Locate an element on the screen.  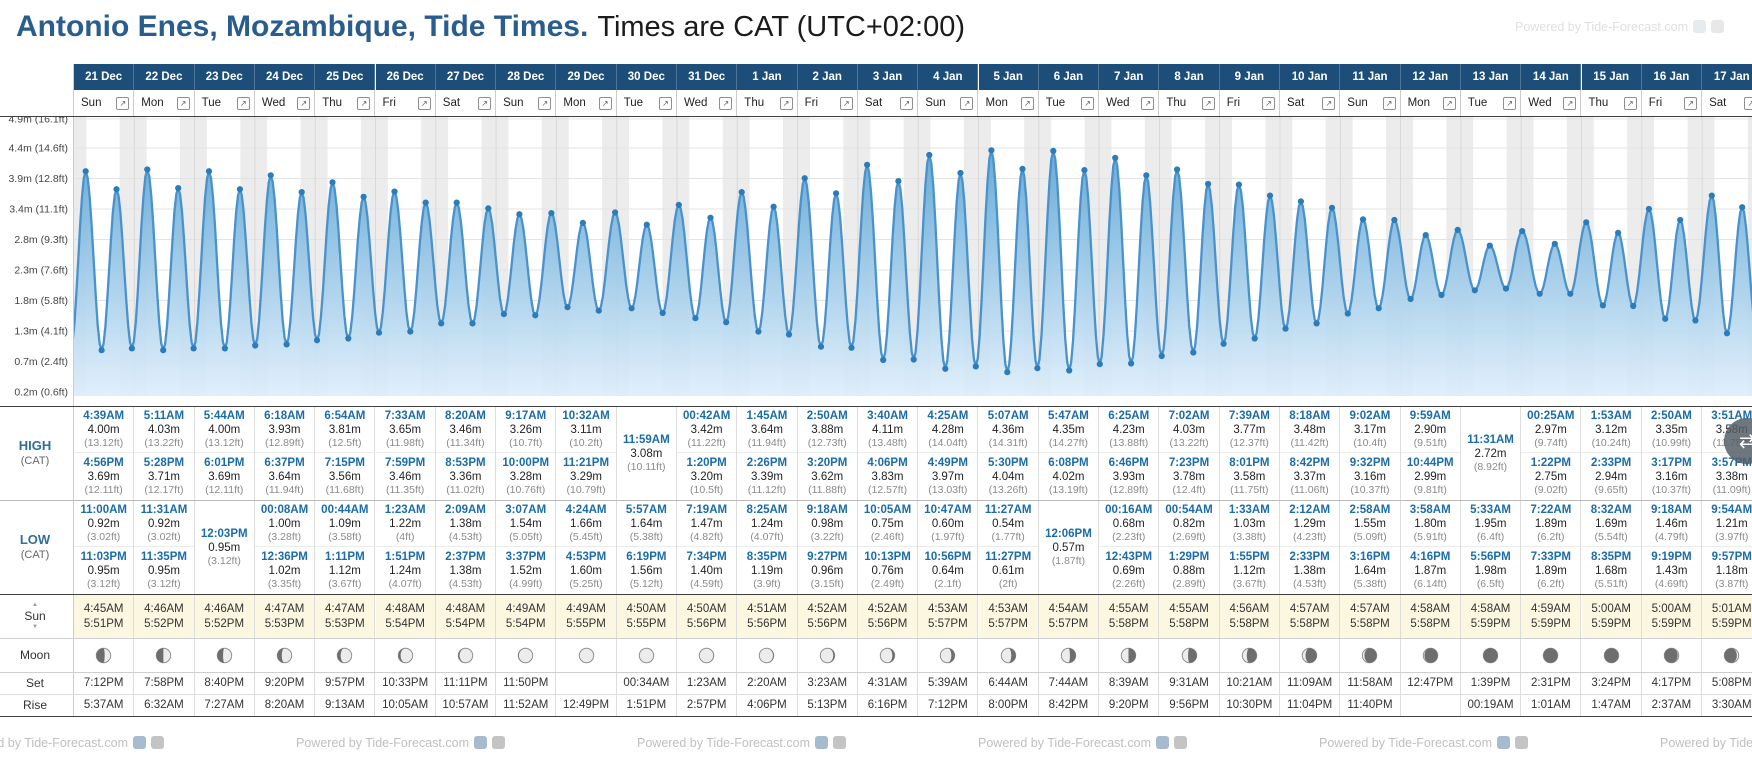
sun-times-cell: 4:58AM 5:59PM is located at coordinates (1491, 616).